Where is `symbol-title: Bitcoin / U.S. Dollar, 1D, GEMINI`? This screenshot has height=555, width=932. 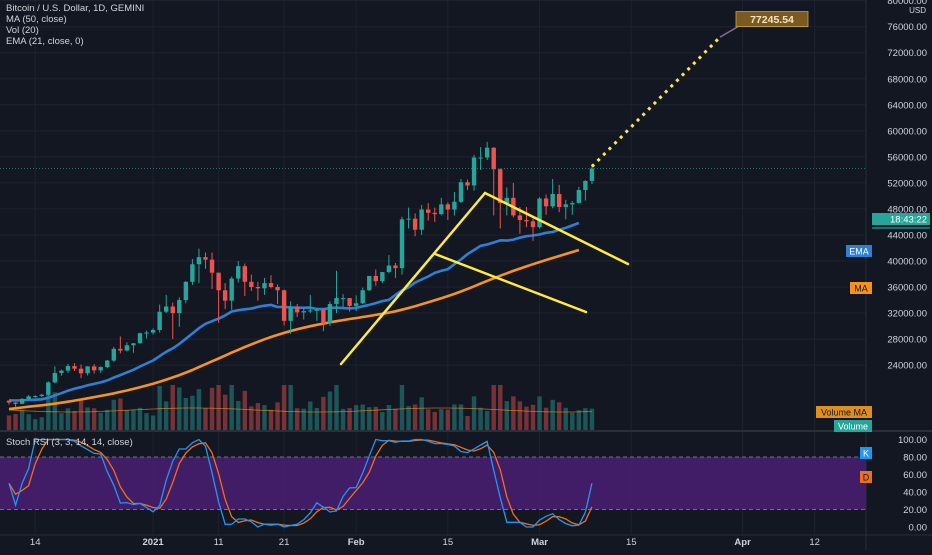 symbol-title: Bitcoin / U.S. Dollar, 1D, GEMINI is located at coordinates (75, 8).